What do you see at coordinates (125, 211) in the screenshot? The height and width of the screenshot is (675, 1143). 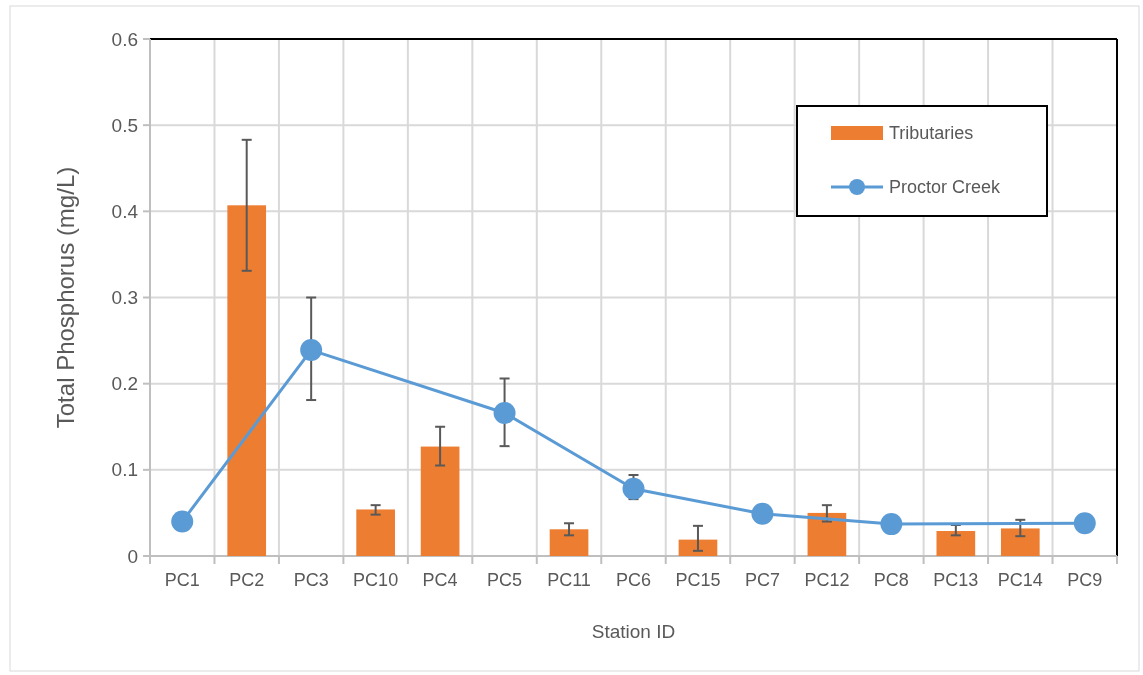 I see `y-tick-label: 0.4` at bounding box center [125, 211].